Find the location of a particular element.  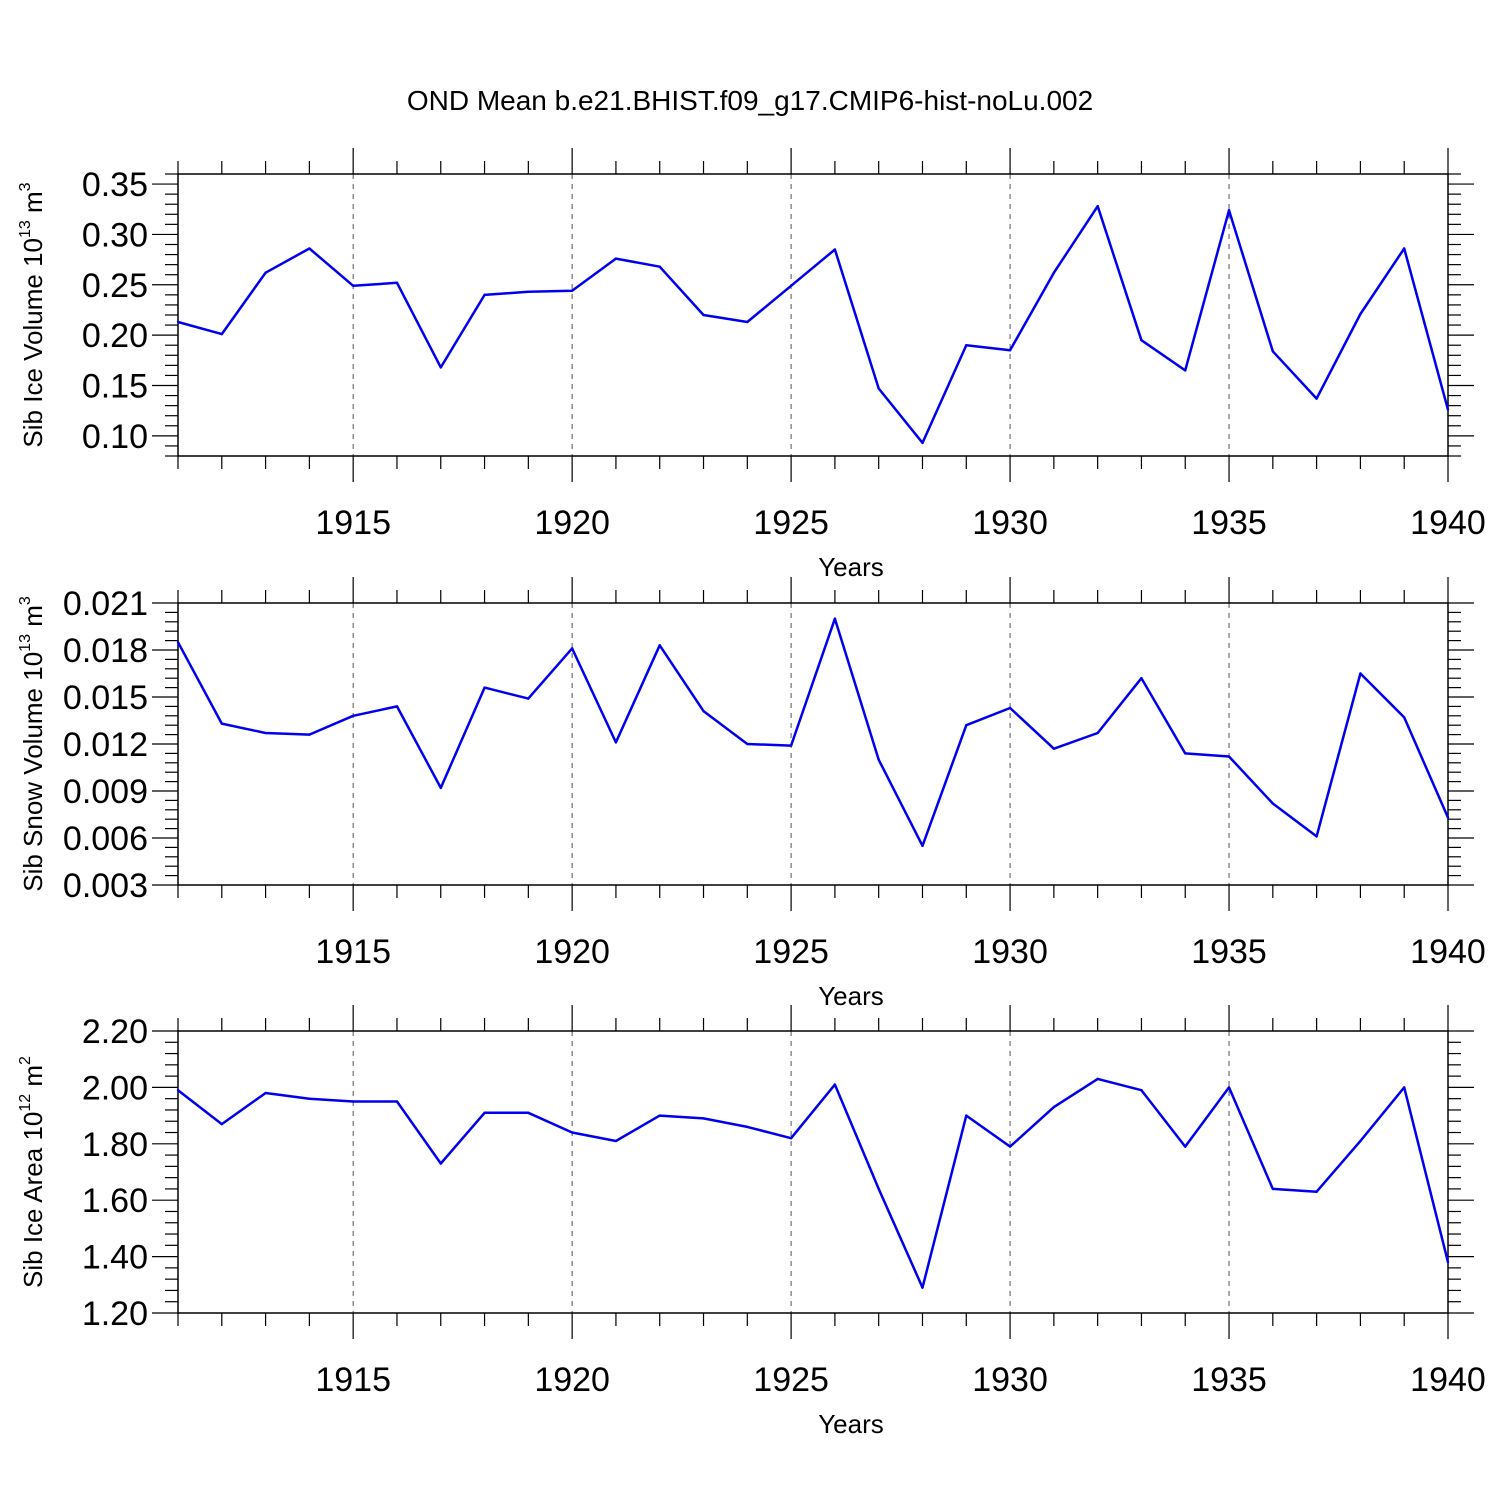

y-tick-label: 0.003 is located at coordinates (105, 886).